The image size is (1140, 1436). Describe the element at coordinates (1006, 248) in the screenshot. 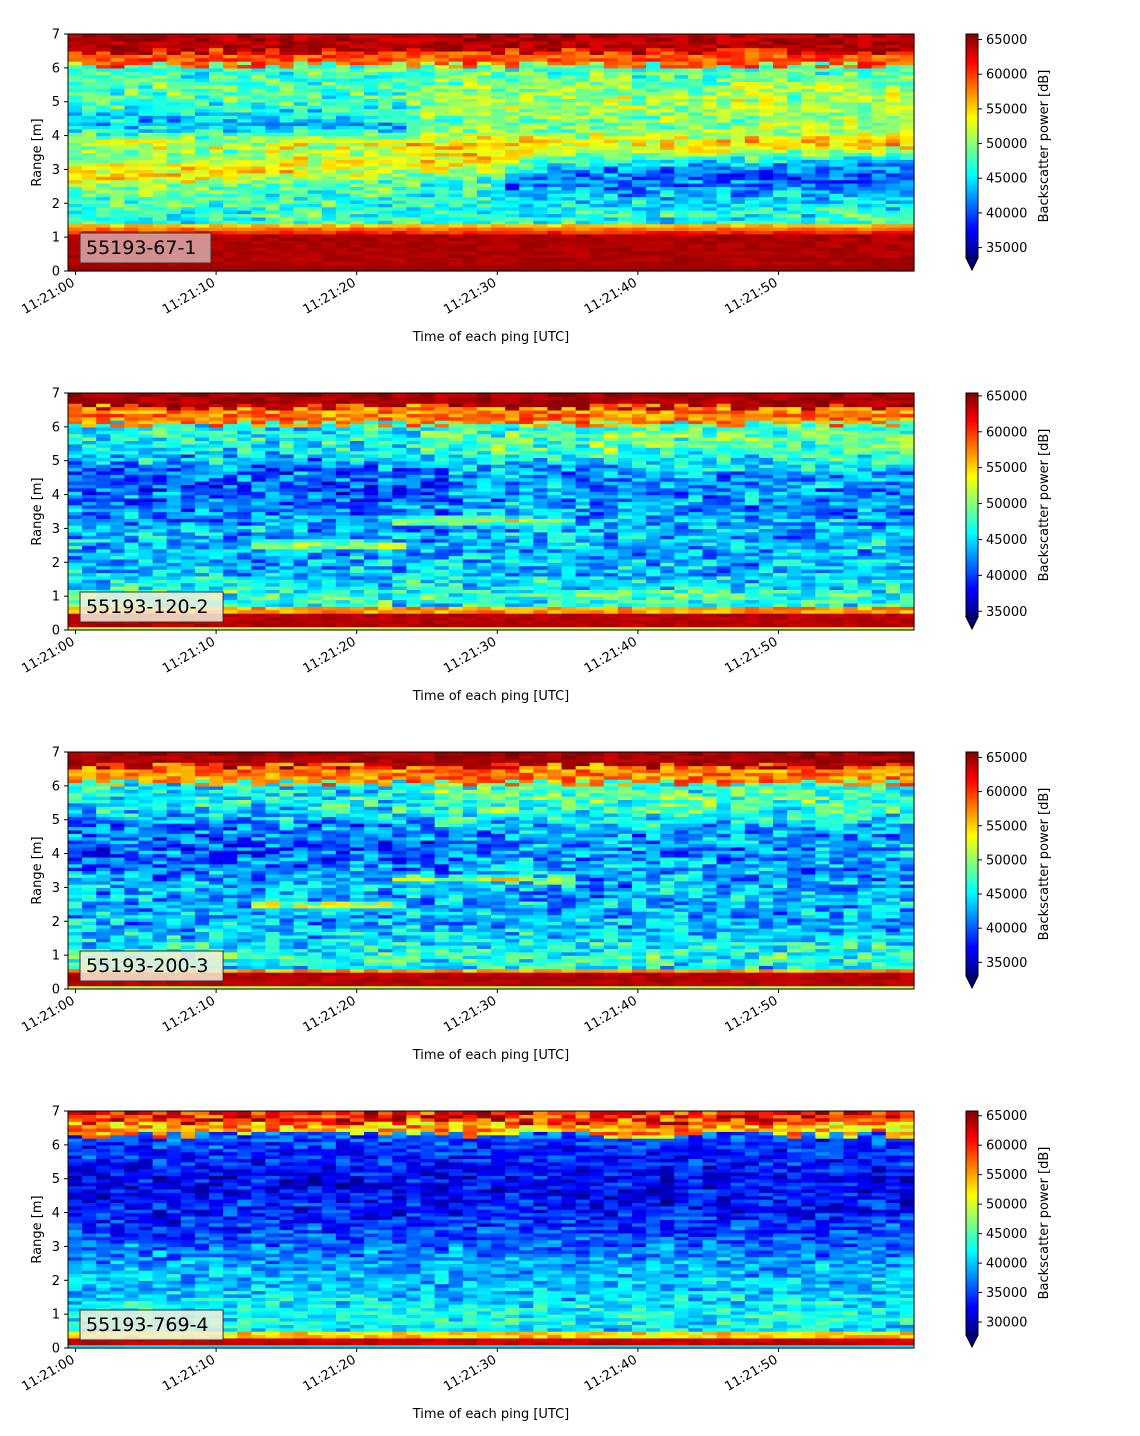

I see `colorbar-tick-label: 35000` at that location.